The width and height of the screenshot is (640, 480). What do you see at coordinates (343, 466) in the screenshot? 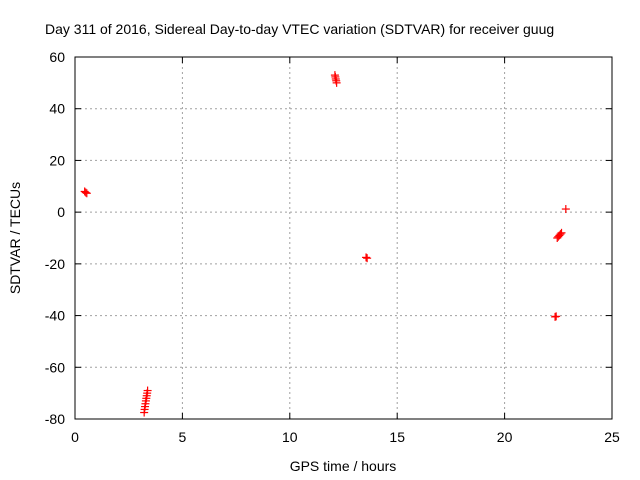
I see `x-axis-label: GPS time / hours` at bounding box center [343, 466].